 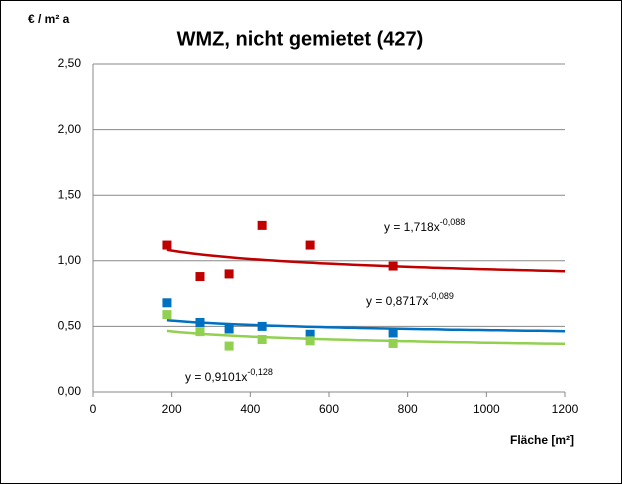 I want to click on x-tick-label: 0, so click(x=93, y=409).